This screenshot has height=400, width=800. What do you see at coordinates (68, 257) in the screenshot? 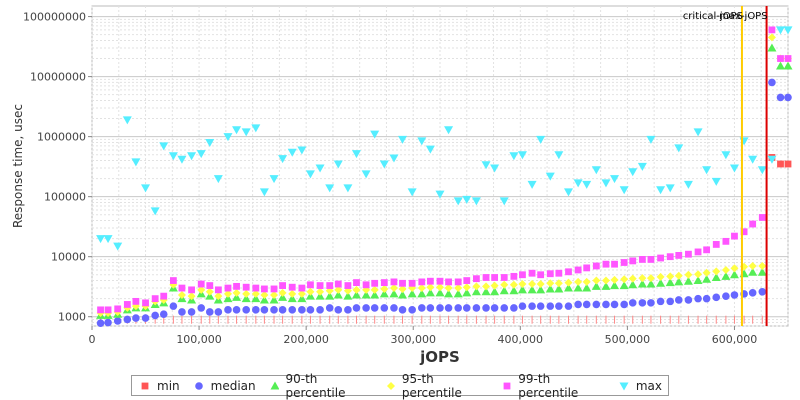
I see `y-tick-label: 10000` at bounding box center [68, 257].